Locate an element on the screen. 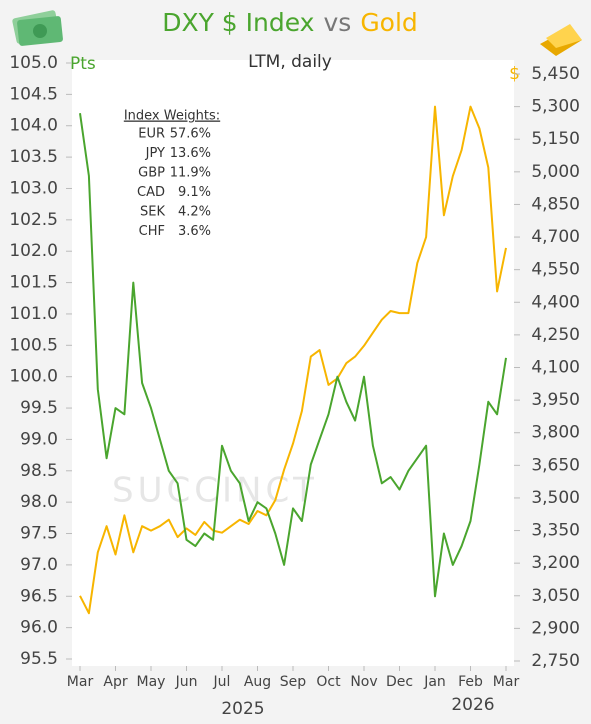 The image size is (591, 724). x-tick-label: Nov is located at coordinates (363, 682).